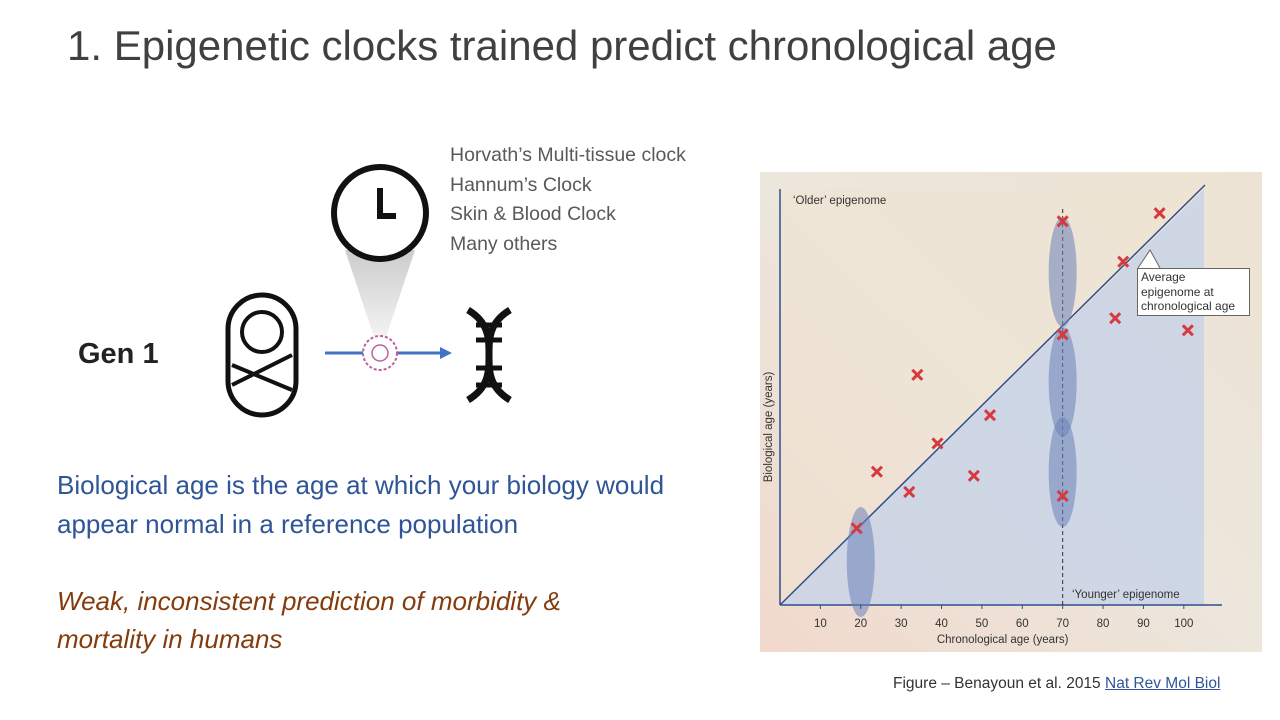 This screenshot has width=1280, height=720. I want to click on virus-core, so click(380, 353).